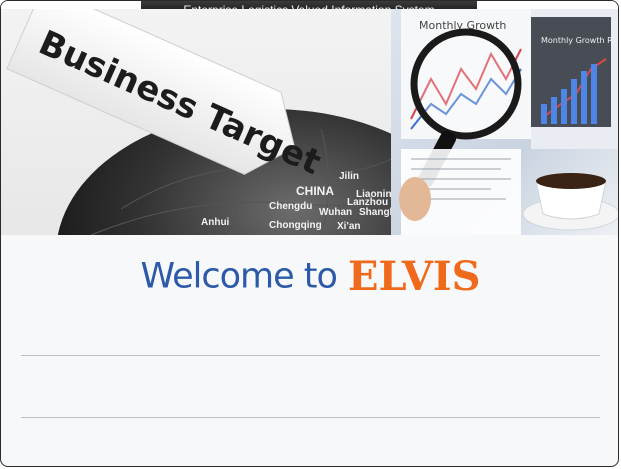 The width and height of the screenshot is (621, 469). I want to click on divider-bottom, so click(310, 417).